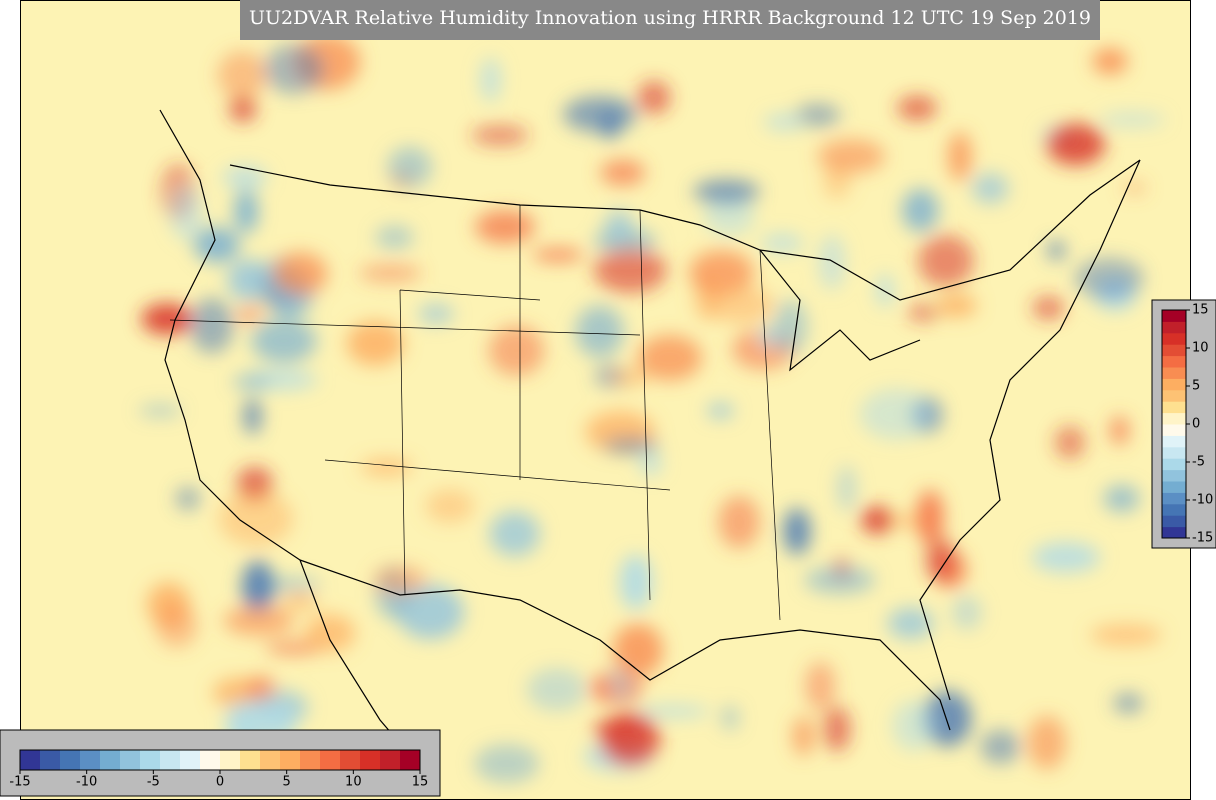 This screenshot has width=1216, height=800. Describe the element at coordinates (1200, 310) in the screenshot. I see `colorbar-tick-label: 15` at that location.